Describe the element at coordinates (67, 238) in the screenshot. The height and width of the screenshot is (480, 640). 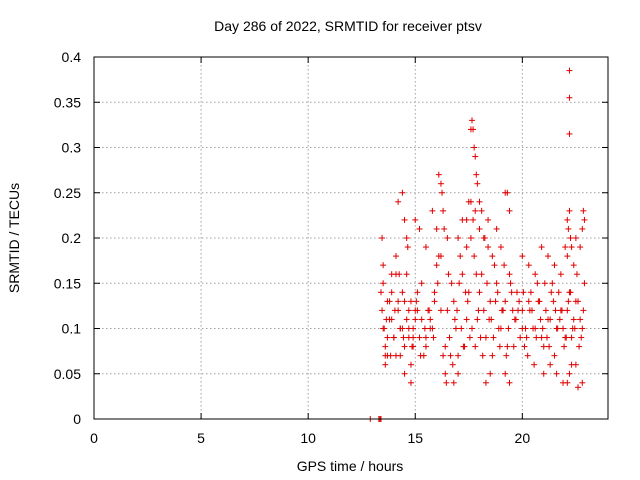
I see `y-tick-labels: 0 0.05 0.1 0.15 0.2 0.25 0.3 0.35 0.4` at that location.